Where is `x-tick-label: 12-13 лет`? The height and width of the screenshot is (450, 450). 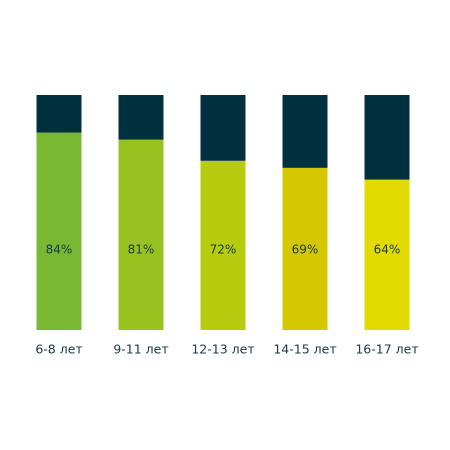
x-tick-label: 12-13 лет is located at coordinates (222, 349).